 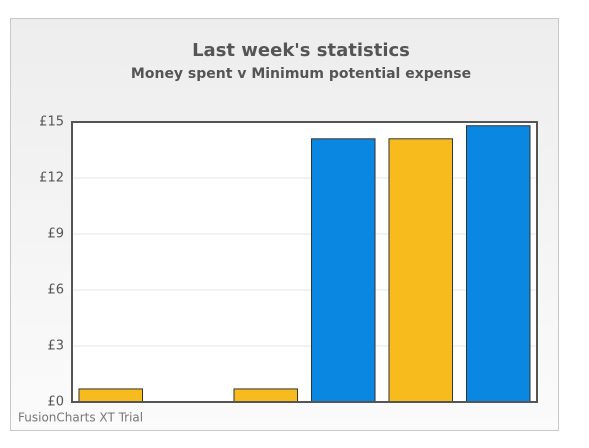 I want to click on chart-title: Last week's statistics, so click(x=301, y=50).